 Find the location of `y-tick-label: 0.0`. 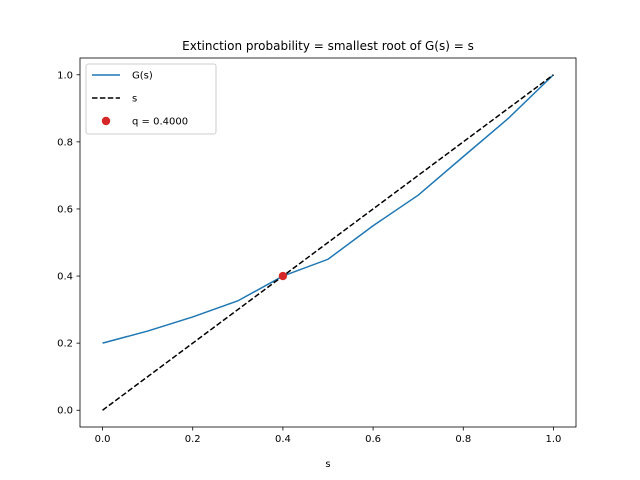

y-tick-label: 0.0 is located at coordinates (65, 411).